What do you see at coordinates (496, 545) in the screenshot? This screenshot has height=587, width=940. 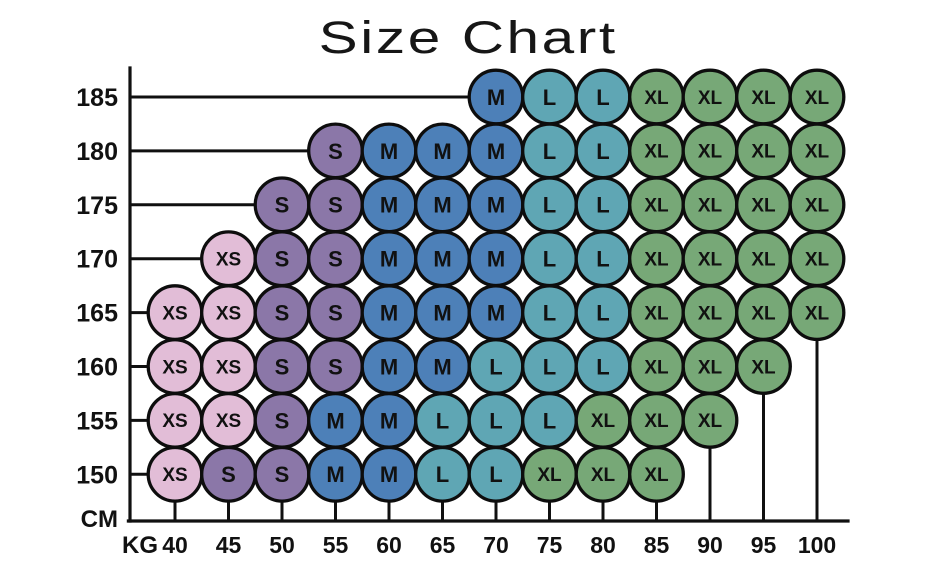 I see `x-axis-label: 70` at bounding box center [496, 545].